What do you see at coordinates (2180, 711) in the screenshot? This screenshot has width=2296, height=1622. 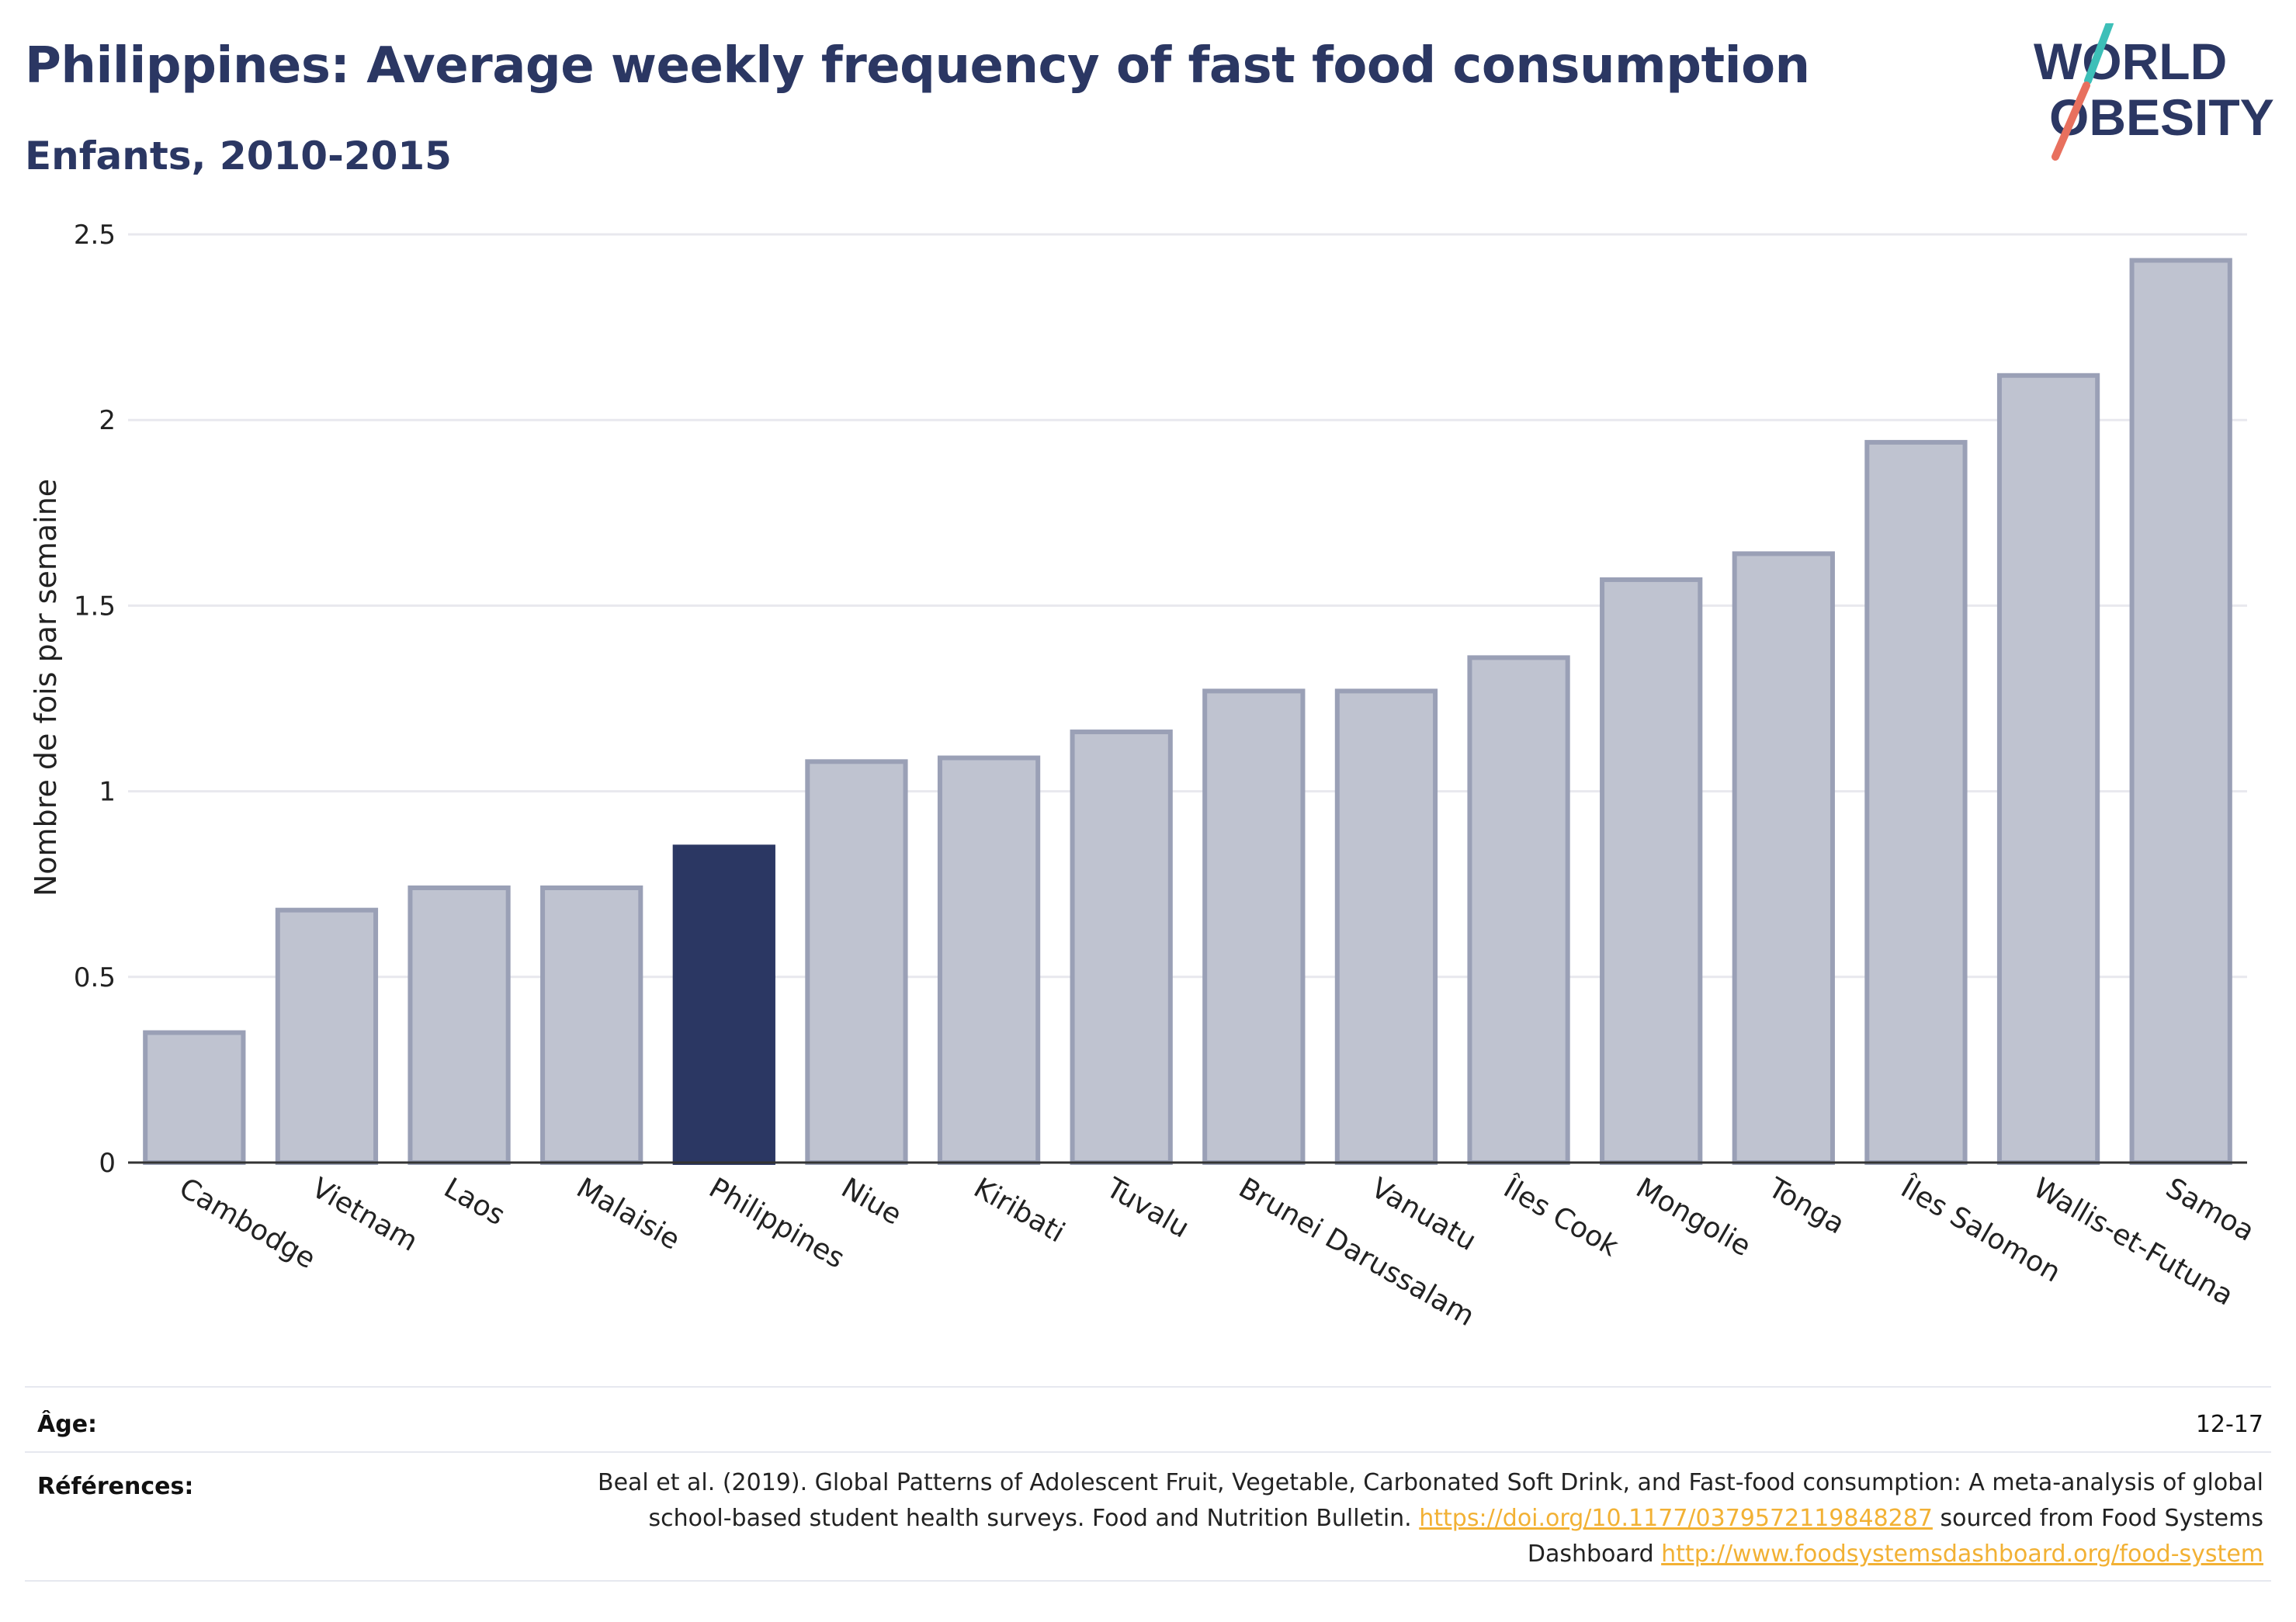 I see `bar-samoa` at bounding box center [2180, 711].